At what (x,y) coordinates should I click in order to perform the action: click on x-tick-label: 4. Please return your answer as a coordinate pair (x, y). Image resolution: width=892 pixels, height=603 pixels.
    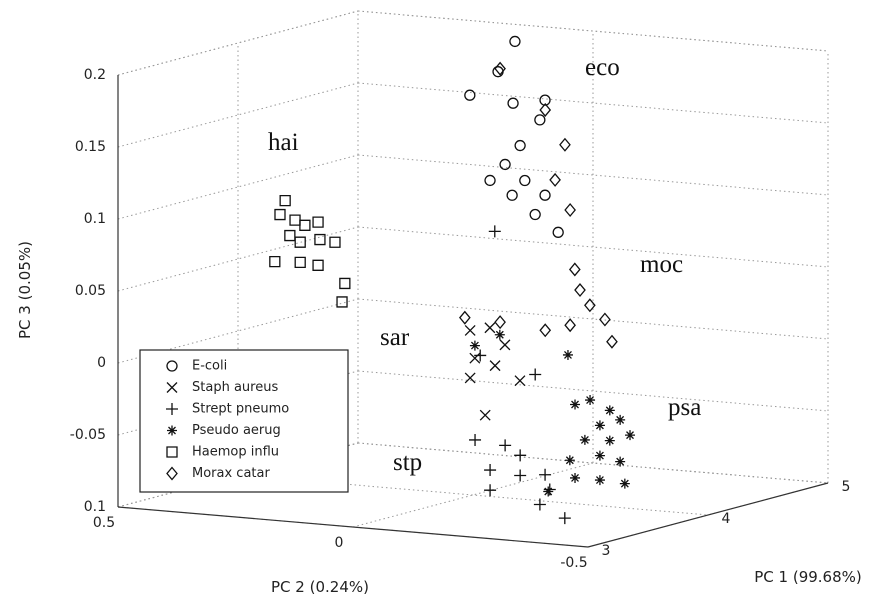
    Looking at the image, I should click on (726, 519).